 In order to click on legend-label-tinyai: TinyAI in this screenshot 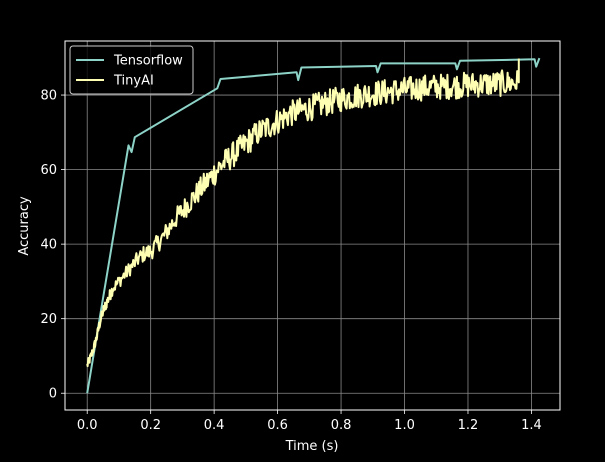, I will do `click(133, 81)`.